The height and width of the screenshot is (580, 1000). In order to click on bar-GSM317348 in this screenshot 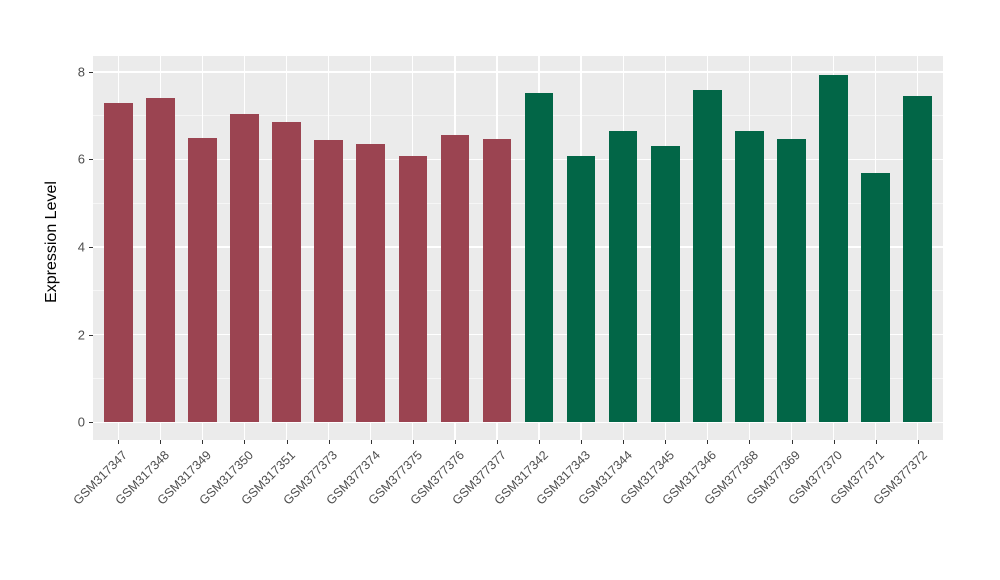, I will do `click(160, 260)`.